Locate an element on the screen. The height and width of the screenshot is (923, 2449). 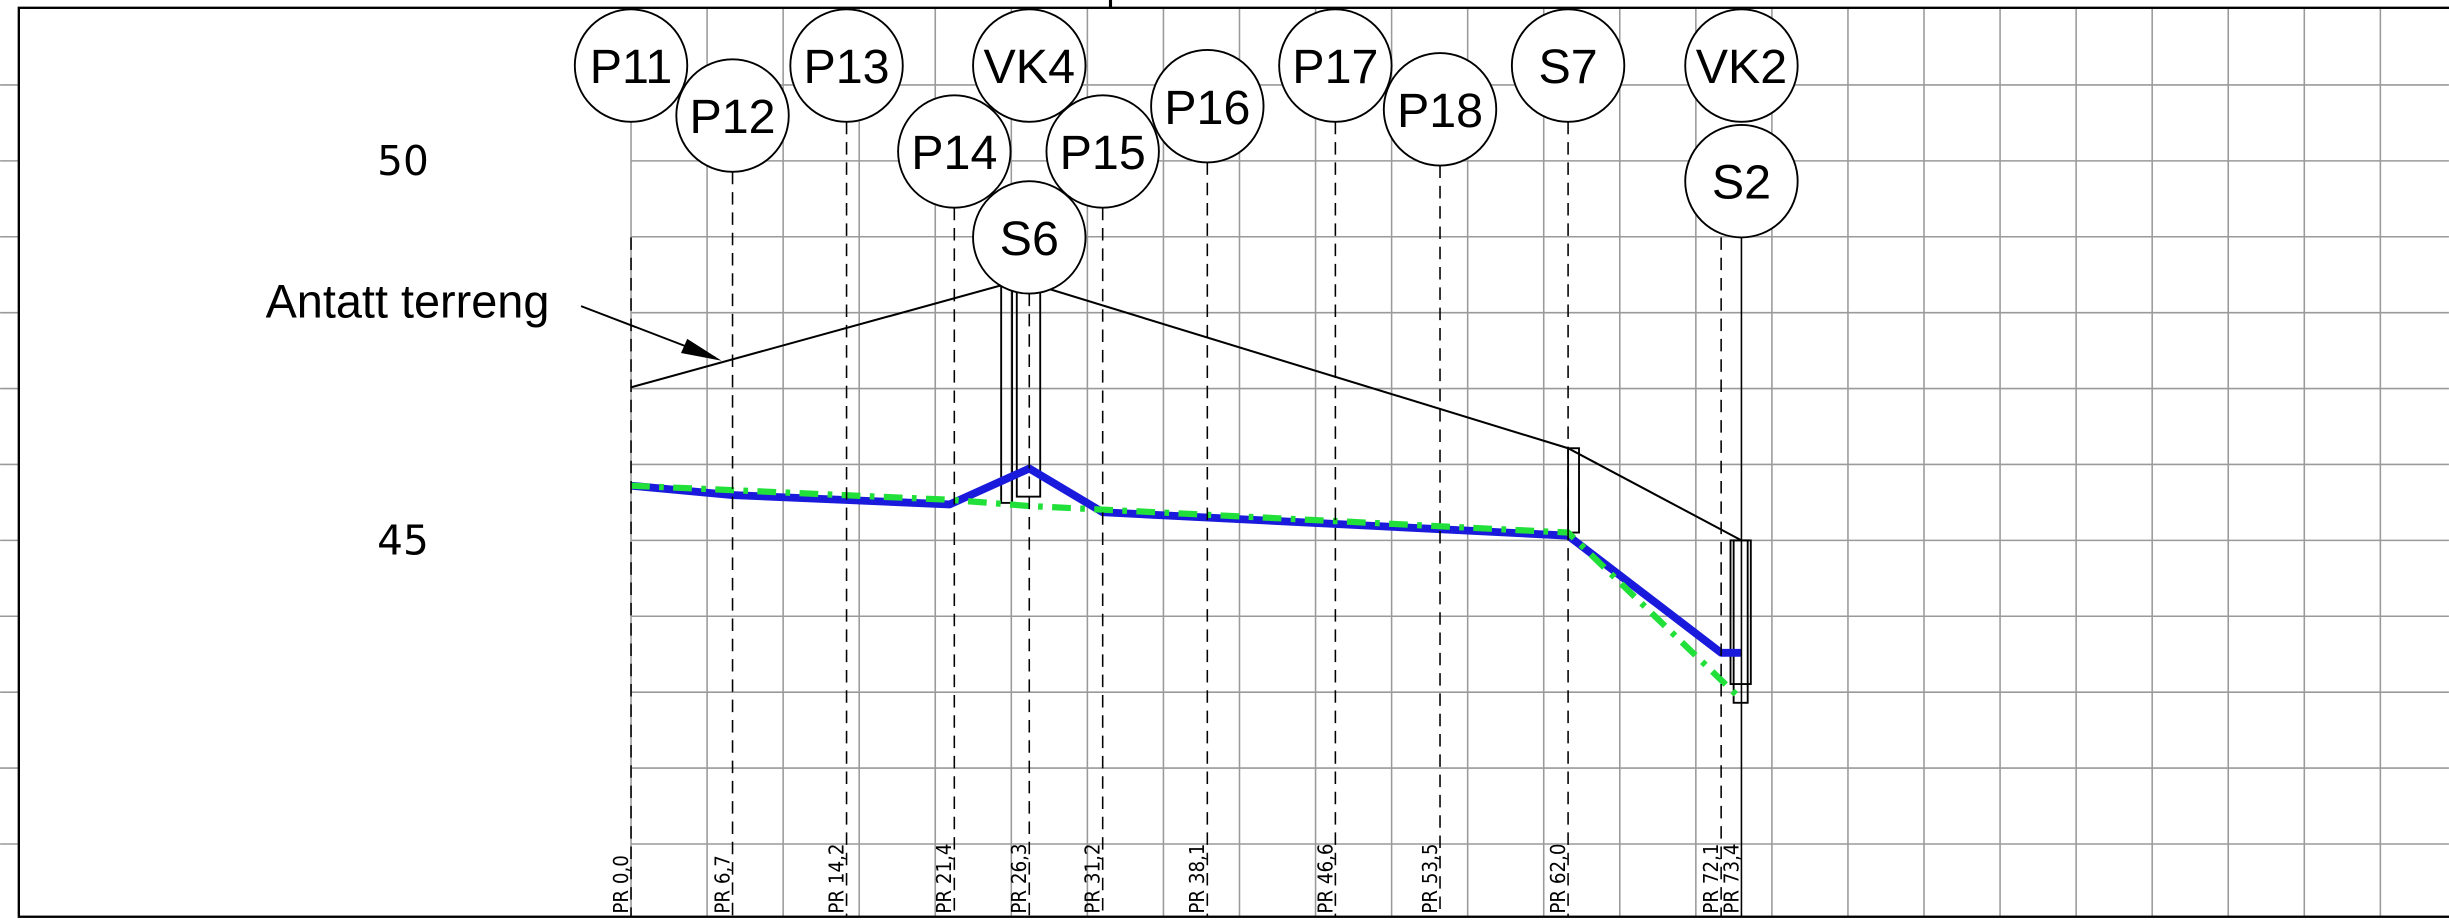
node-label: S2 is located at coordinates (1741, 183).